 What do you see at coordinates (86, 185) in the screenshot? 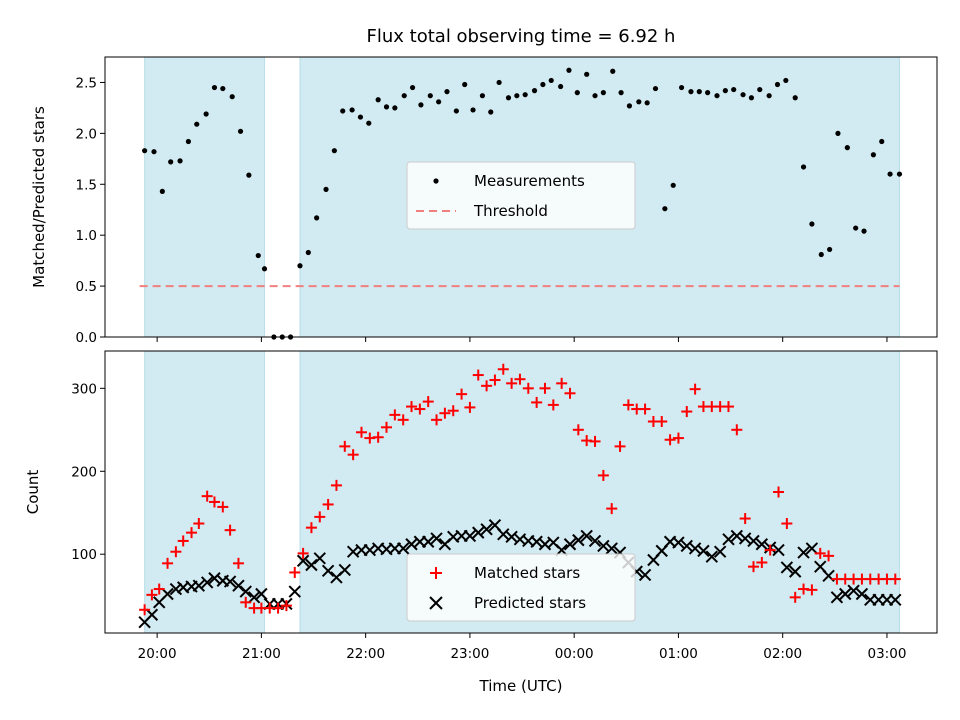
I see `top-ytick-label: 1.5` at bounding box center [86, 185].